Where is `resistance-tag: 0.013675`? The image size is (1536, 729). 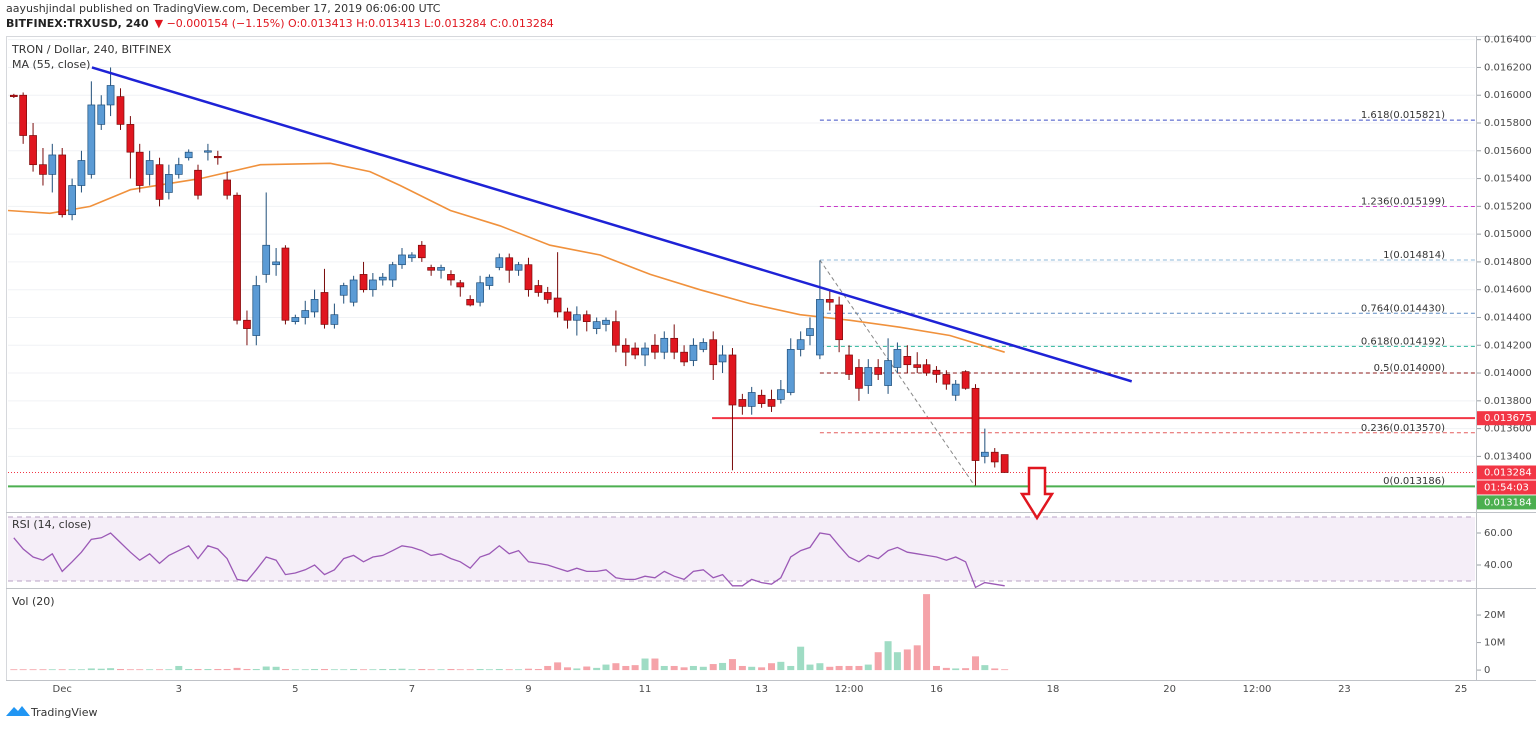
resistance-tag: 0.013675 is located at coordinates (1508, 418).